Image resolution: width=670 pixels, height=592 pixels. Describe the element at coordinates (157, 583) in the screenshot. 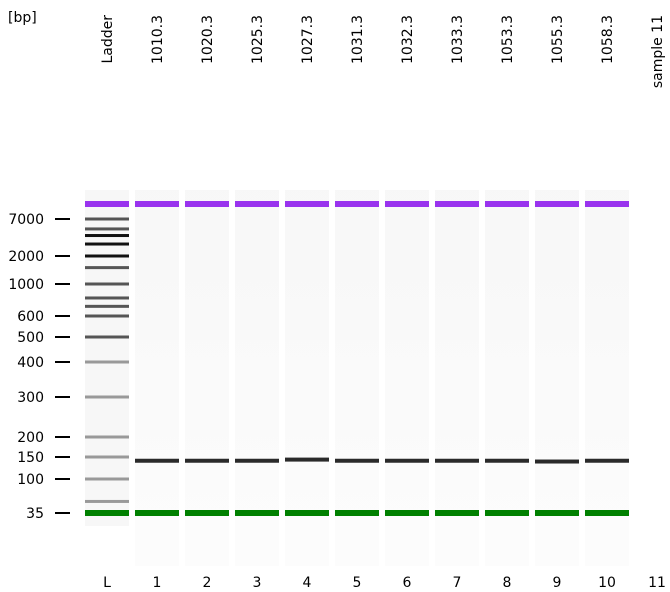

I see `lane-number: 1` at that location.